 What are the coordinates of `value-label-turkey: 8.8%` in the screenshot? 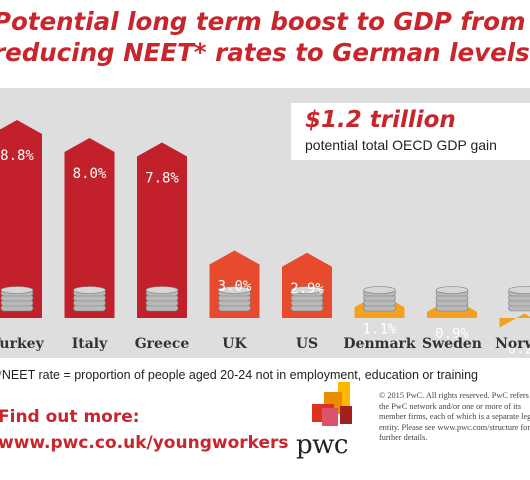 It's located at (17, 156).